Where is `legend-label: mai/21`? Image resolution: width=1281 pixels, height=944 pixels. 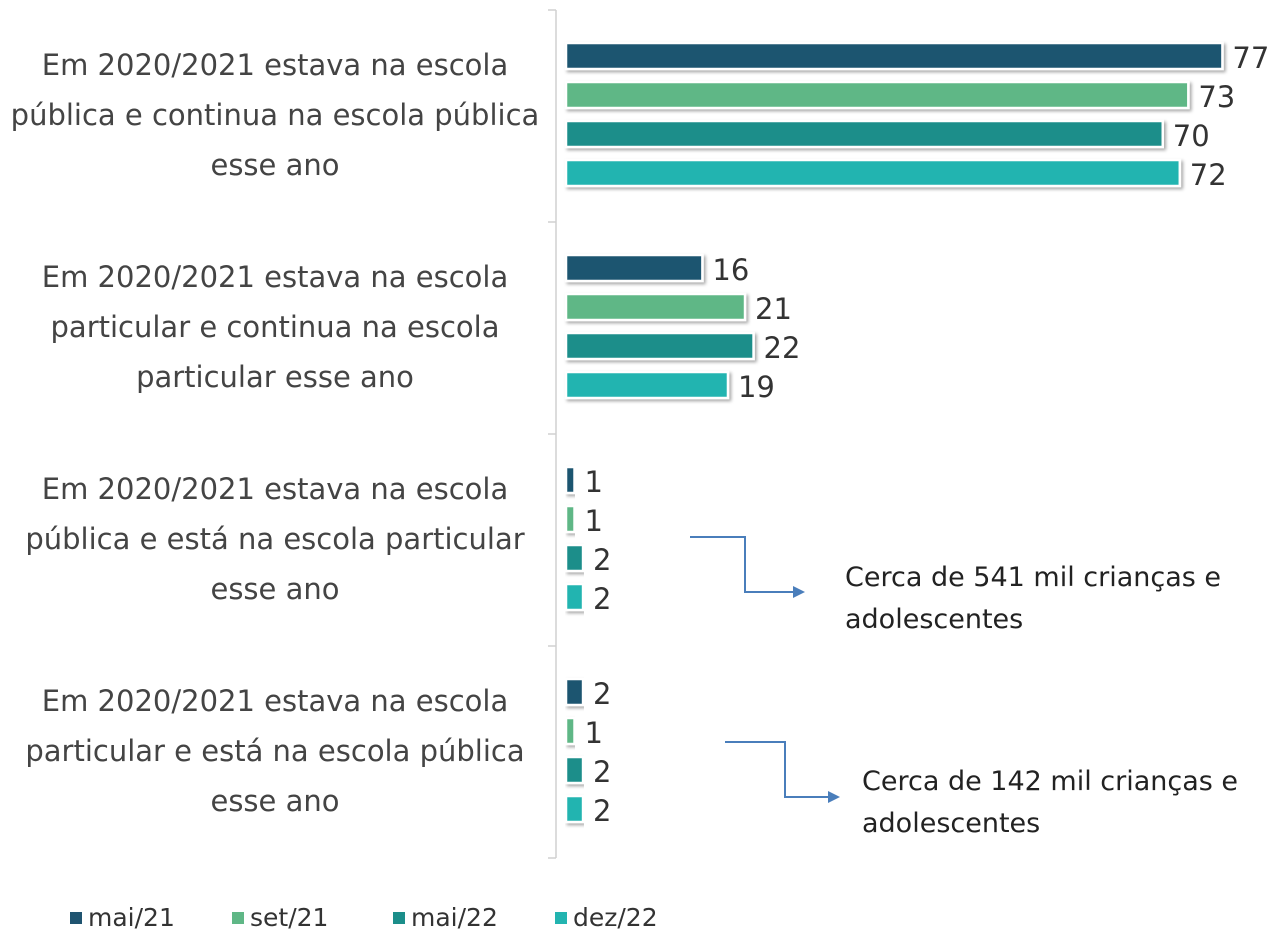 legend-label: mai/21 is located at coordinates (131, 917).